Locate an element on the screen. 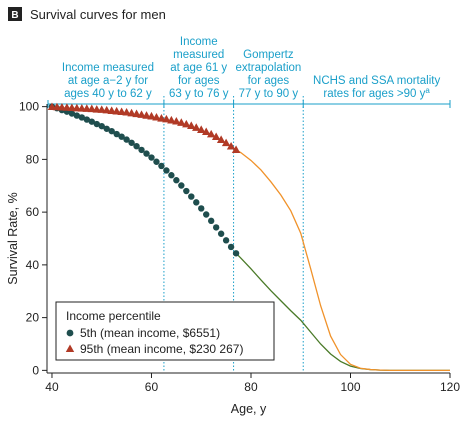  x-tick-label: 100 is located at coordinates (350, 387).